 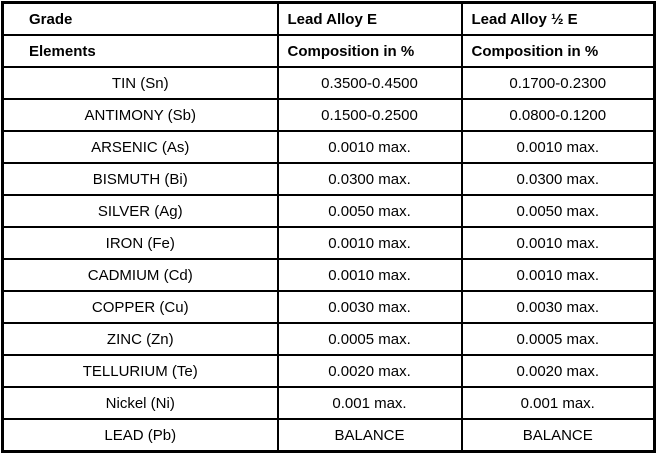 What do you see at coordinates (558, 179) in the screenshot?
I see `alloy-half-e-value-cell: 0.0300 max.` at bounding box center [558, 179].